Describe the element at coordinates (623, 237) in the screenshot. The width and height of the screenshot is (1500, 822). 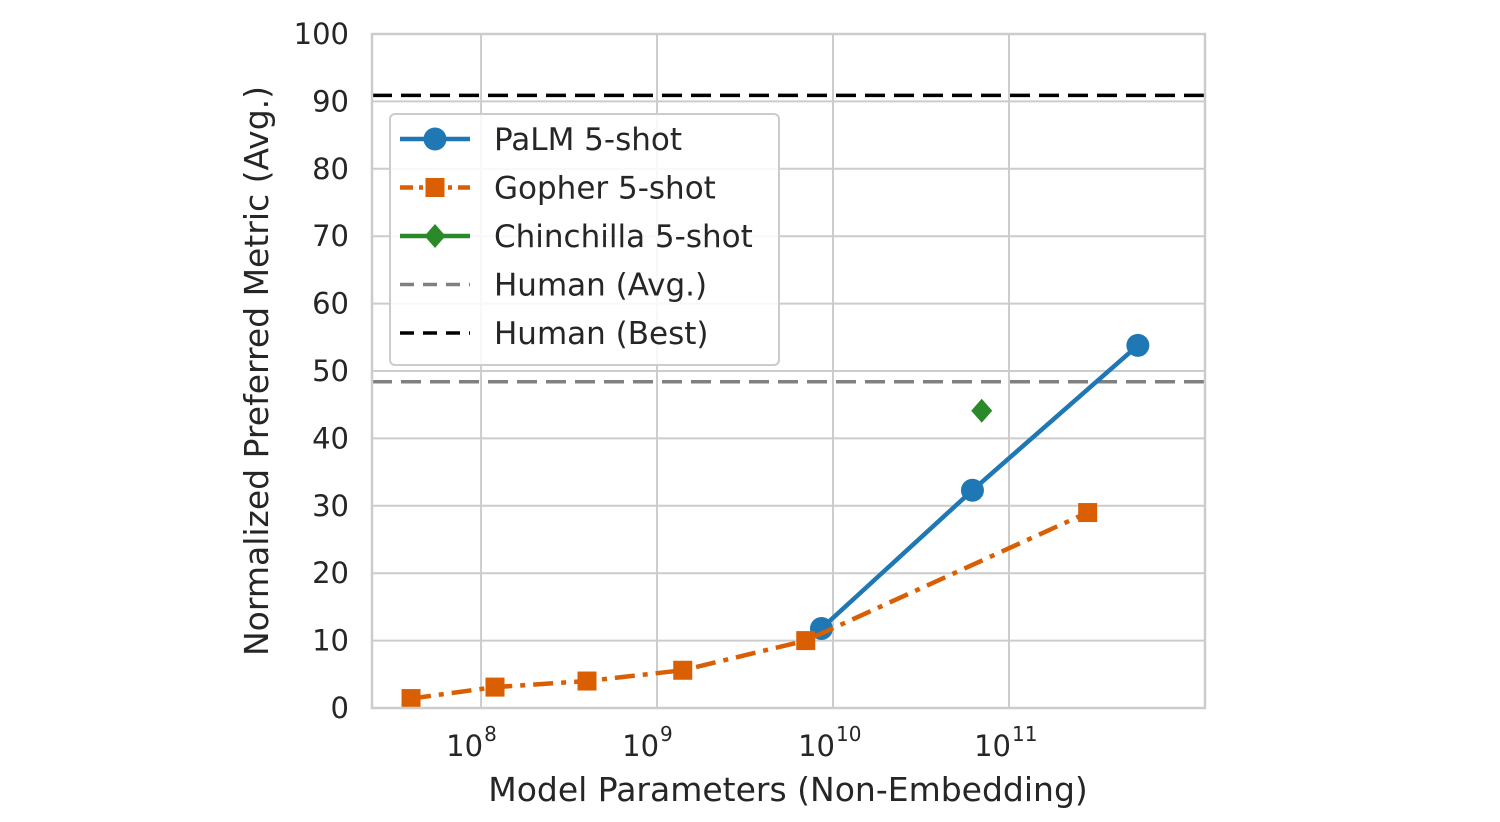
I see `legend-label: Chinchilla 5-shot` at that location.